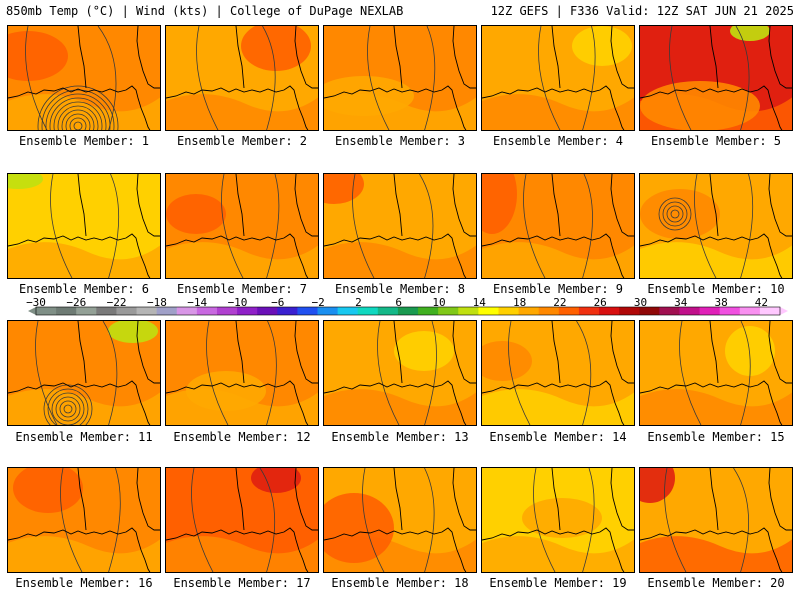 This screenshot has height=600, width=800. Describe the element at coordinates (197, 302) in the screenshot. I see `colorbar-tick-label: −14` at that location.